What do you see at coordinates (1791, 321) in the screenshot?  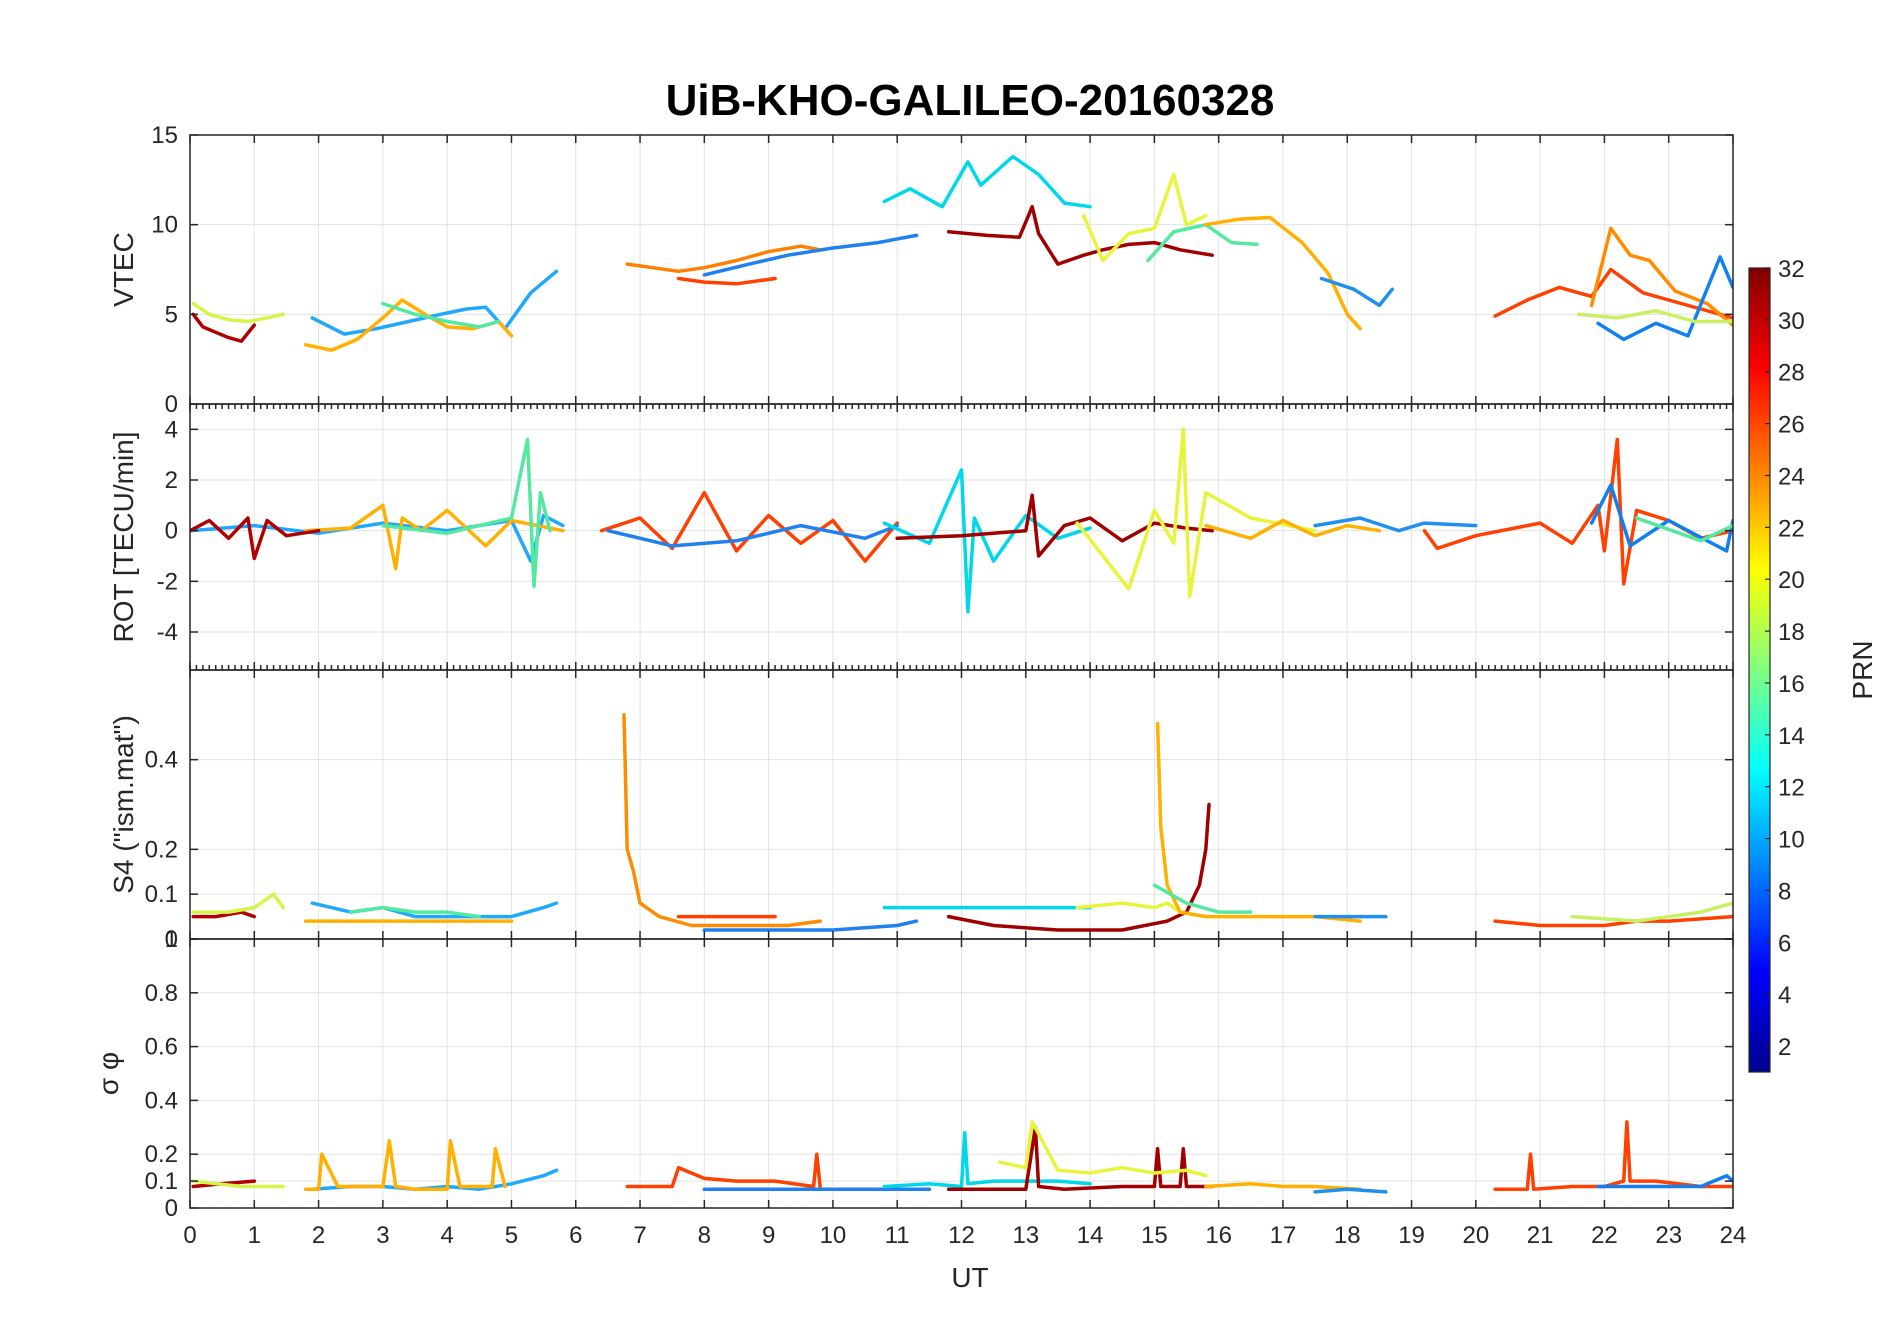 I see `colorbar-tick-label: 30` at bounding box center [1791, 321].